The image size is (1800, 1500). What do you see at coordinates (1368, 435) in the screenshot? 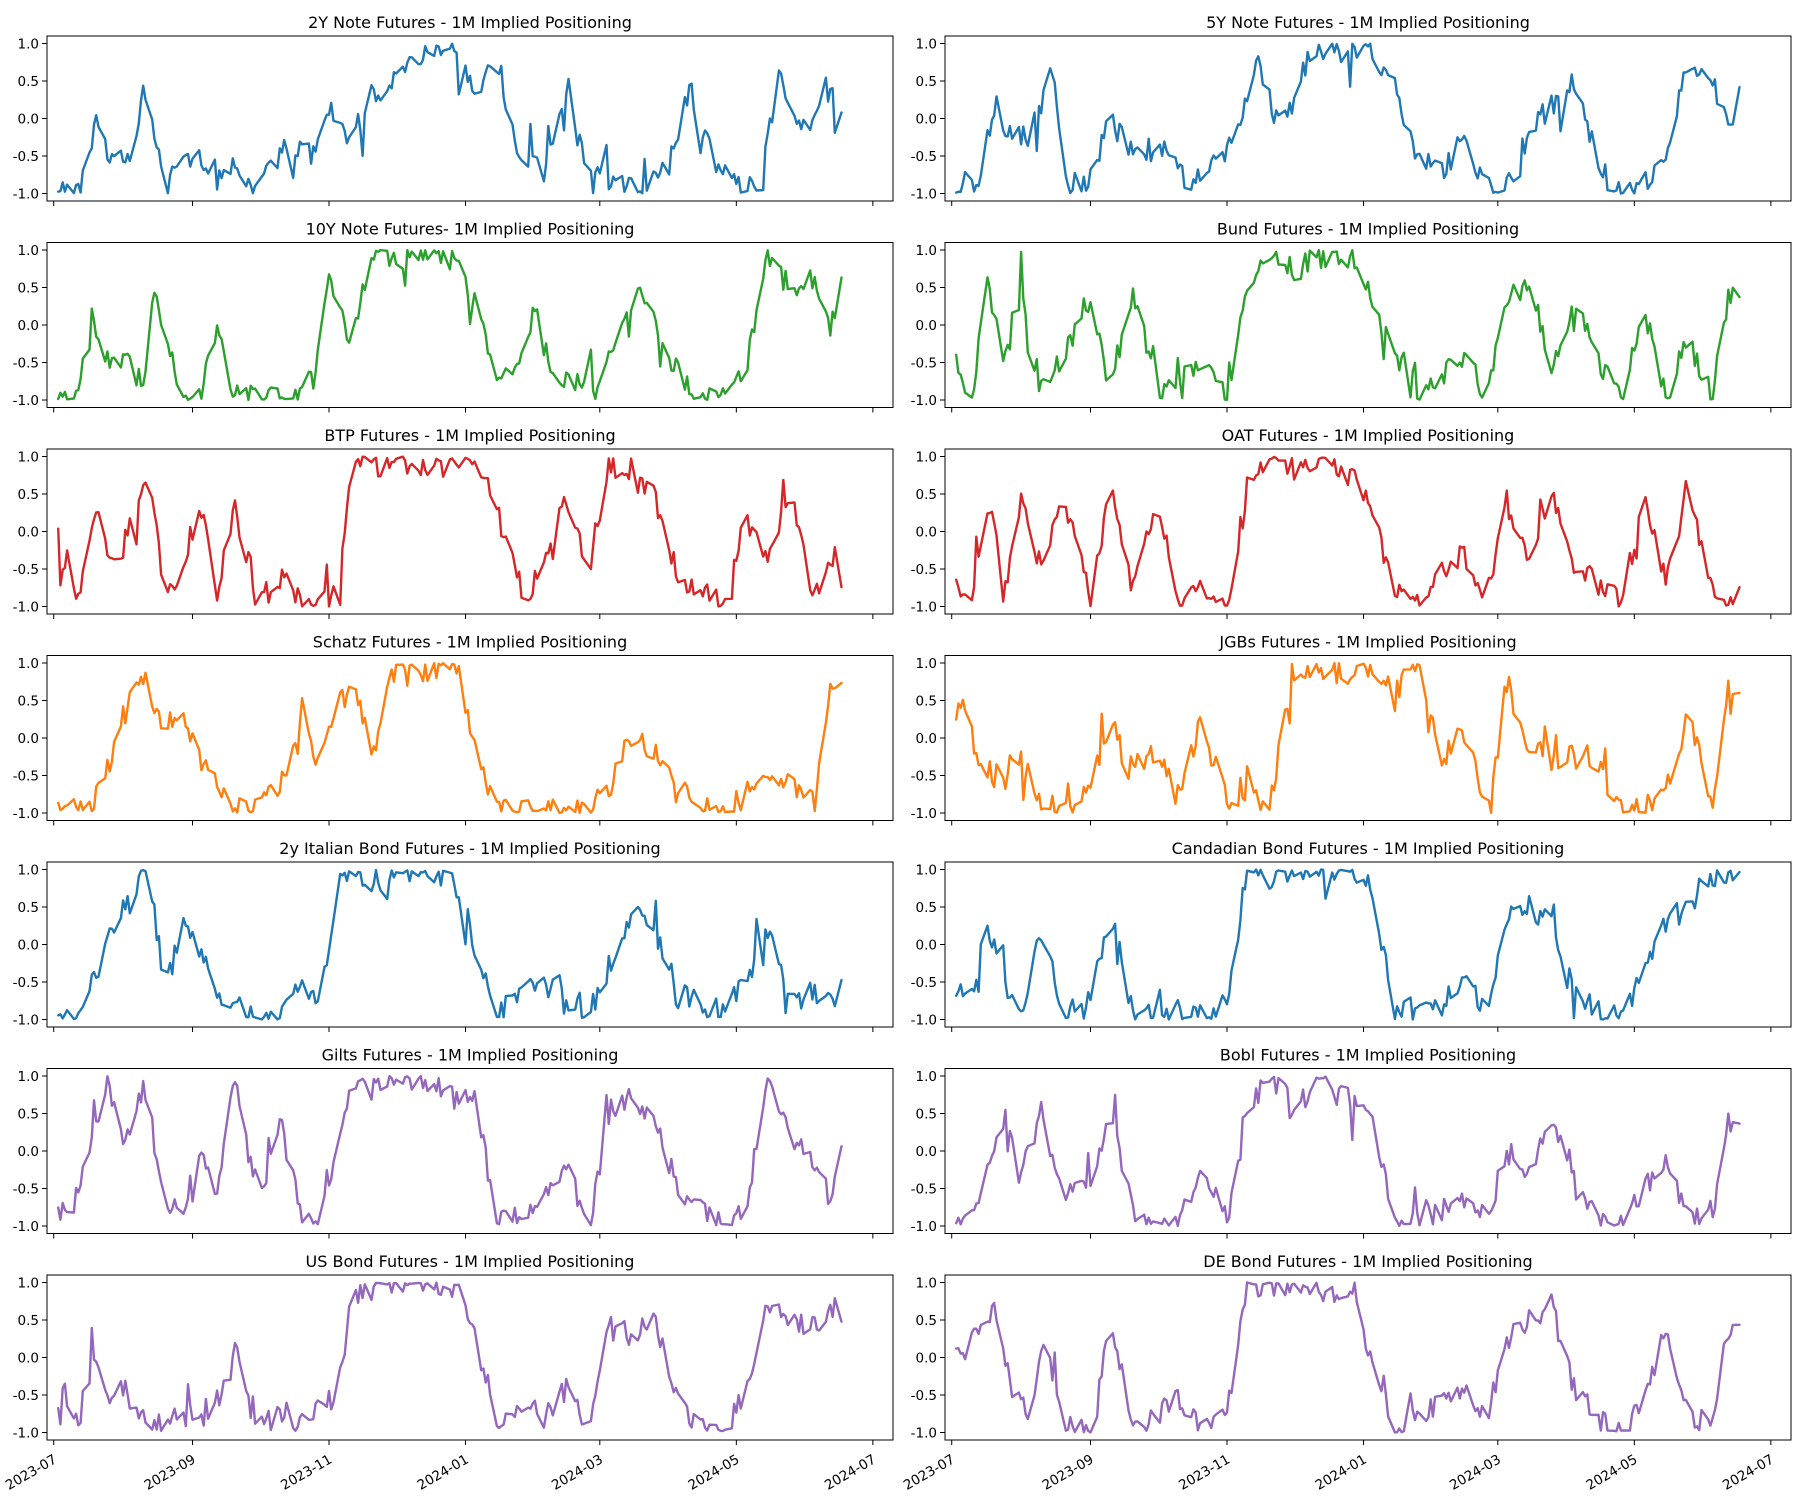
I see `subplot-title: OAT Futures - 1M Implied Positioning` at bounding box center [1368, 435].